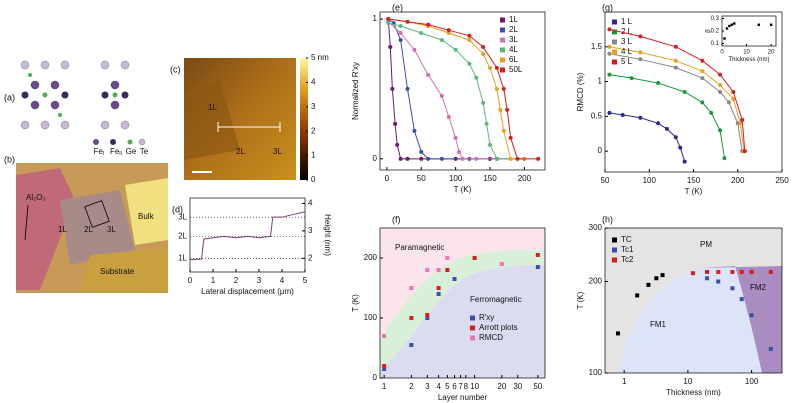  What do you see at coordinates (746, 53) in the screenshot?
I see `x-tick-label: 10` at bounding box center [746, 53].